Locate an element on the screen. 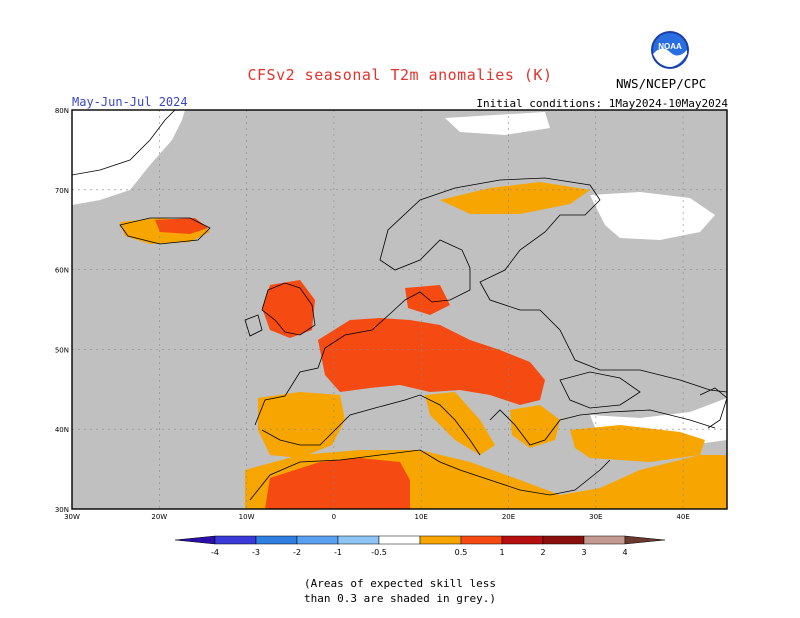 The height and width of the screenshot is (618, 800). forecast-period: May-Jun-Jul 2024 is located at coordinates (130, 102).